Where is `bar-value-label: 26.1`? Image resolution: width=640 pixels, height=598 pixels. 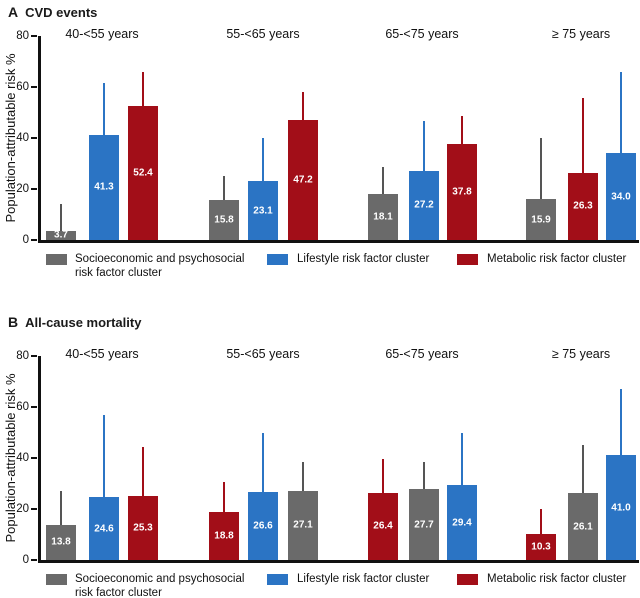
bar-value-label: 26.1 is located at coordinates (583, 527).